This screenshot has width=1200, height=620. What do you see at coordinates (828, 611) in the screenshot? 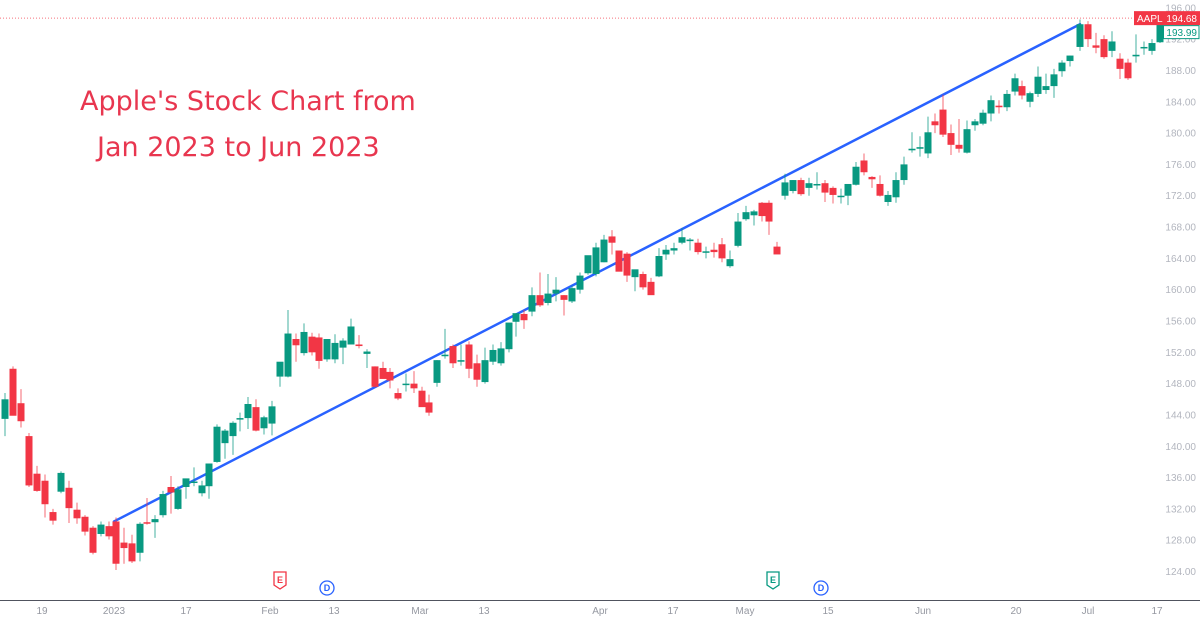
I see `time-tick-label: 15` at bounding box center [828, 611].